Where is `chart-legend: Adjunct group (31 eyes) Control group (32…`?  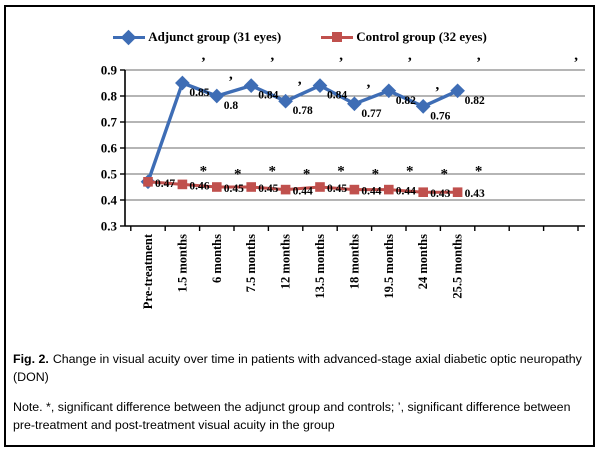
chart-legend: Adjunct group (31 eyes) Control group (32… is located at coordinates (300, 37).